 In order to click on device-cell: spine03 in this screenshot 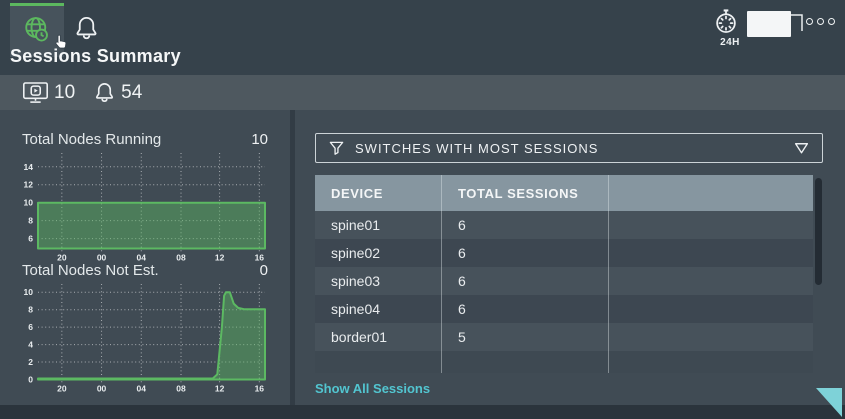, I will do `click(356, 281)`.